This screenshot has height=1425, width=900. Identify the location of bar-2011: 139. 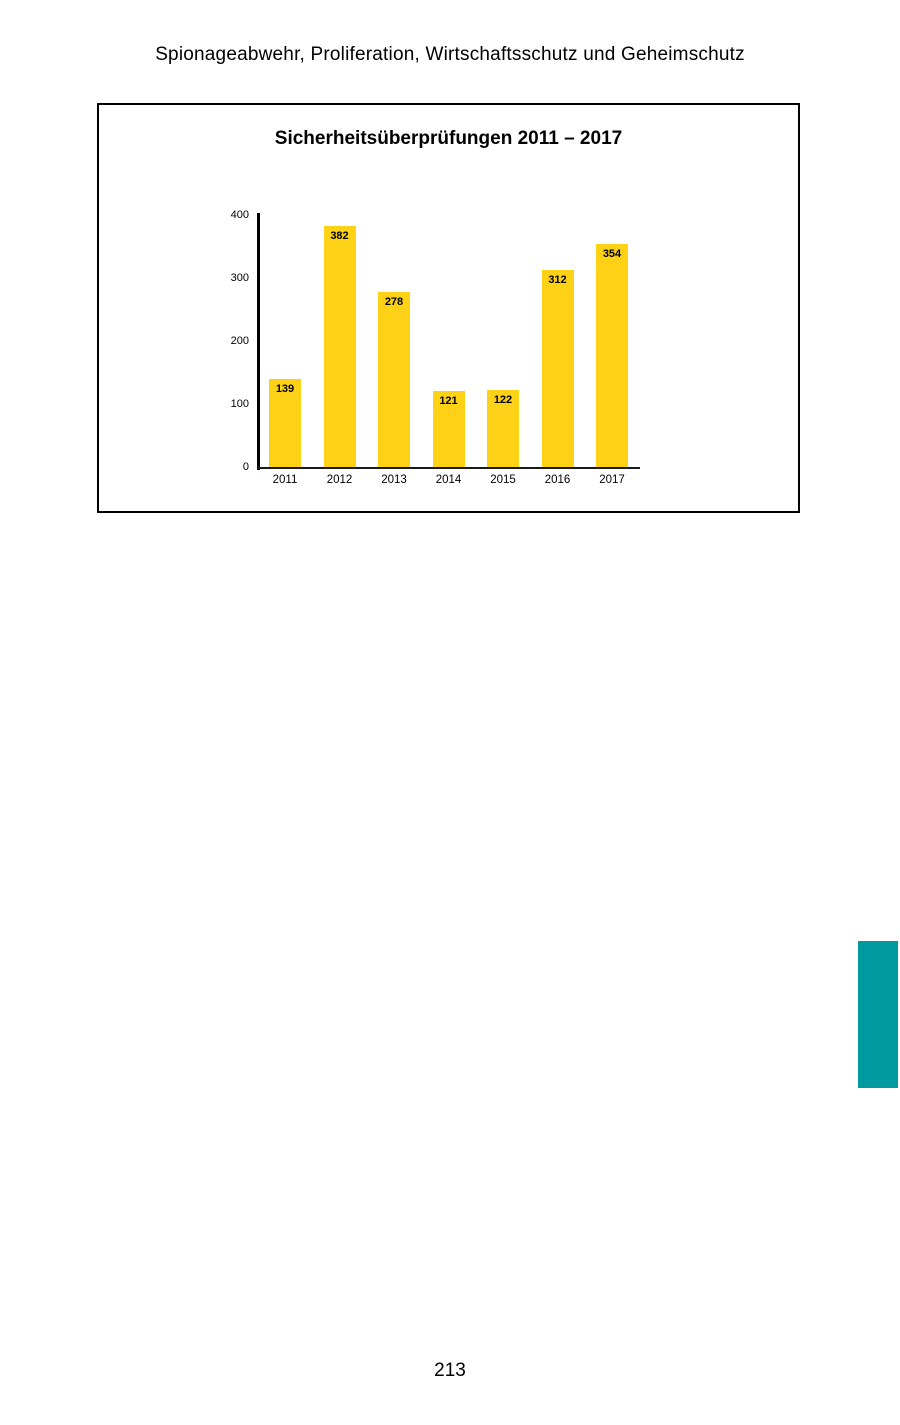
(285, 423).